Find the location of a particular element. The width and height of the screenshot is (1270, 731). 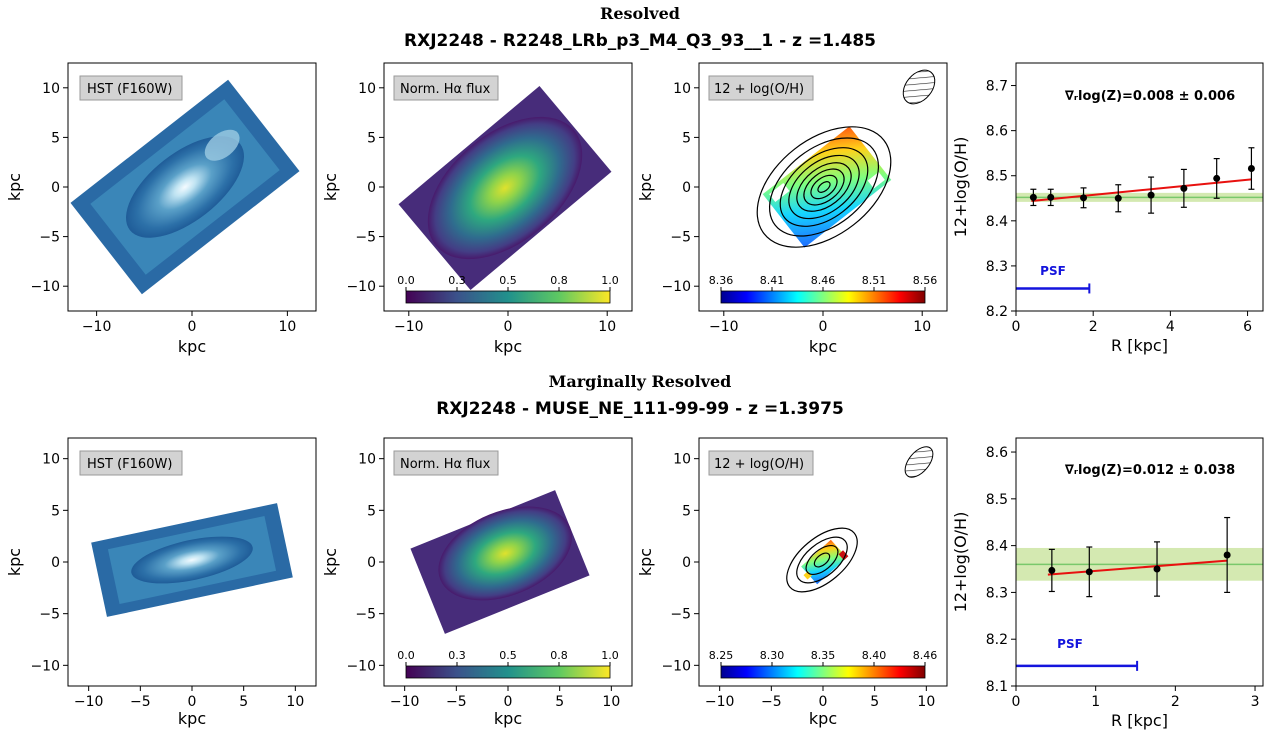

colorbar-tick-label: 8.40 is located at coordinates (874, 655).